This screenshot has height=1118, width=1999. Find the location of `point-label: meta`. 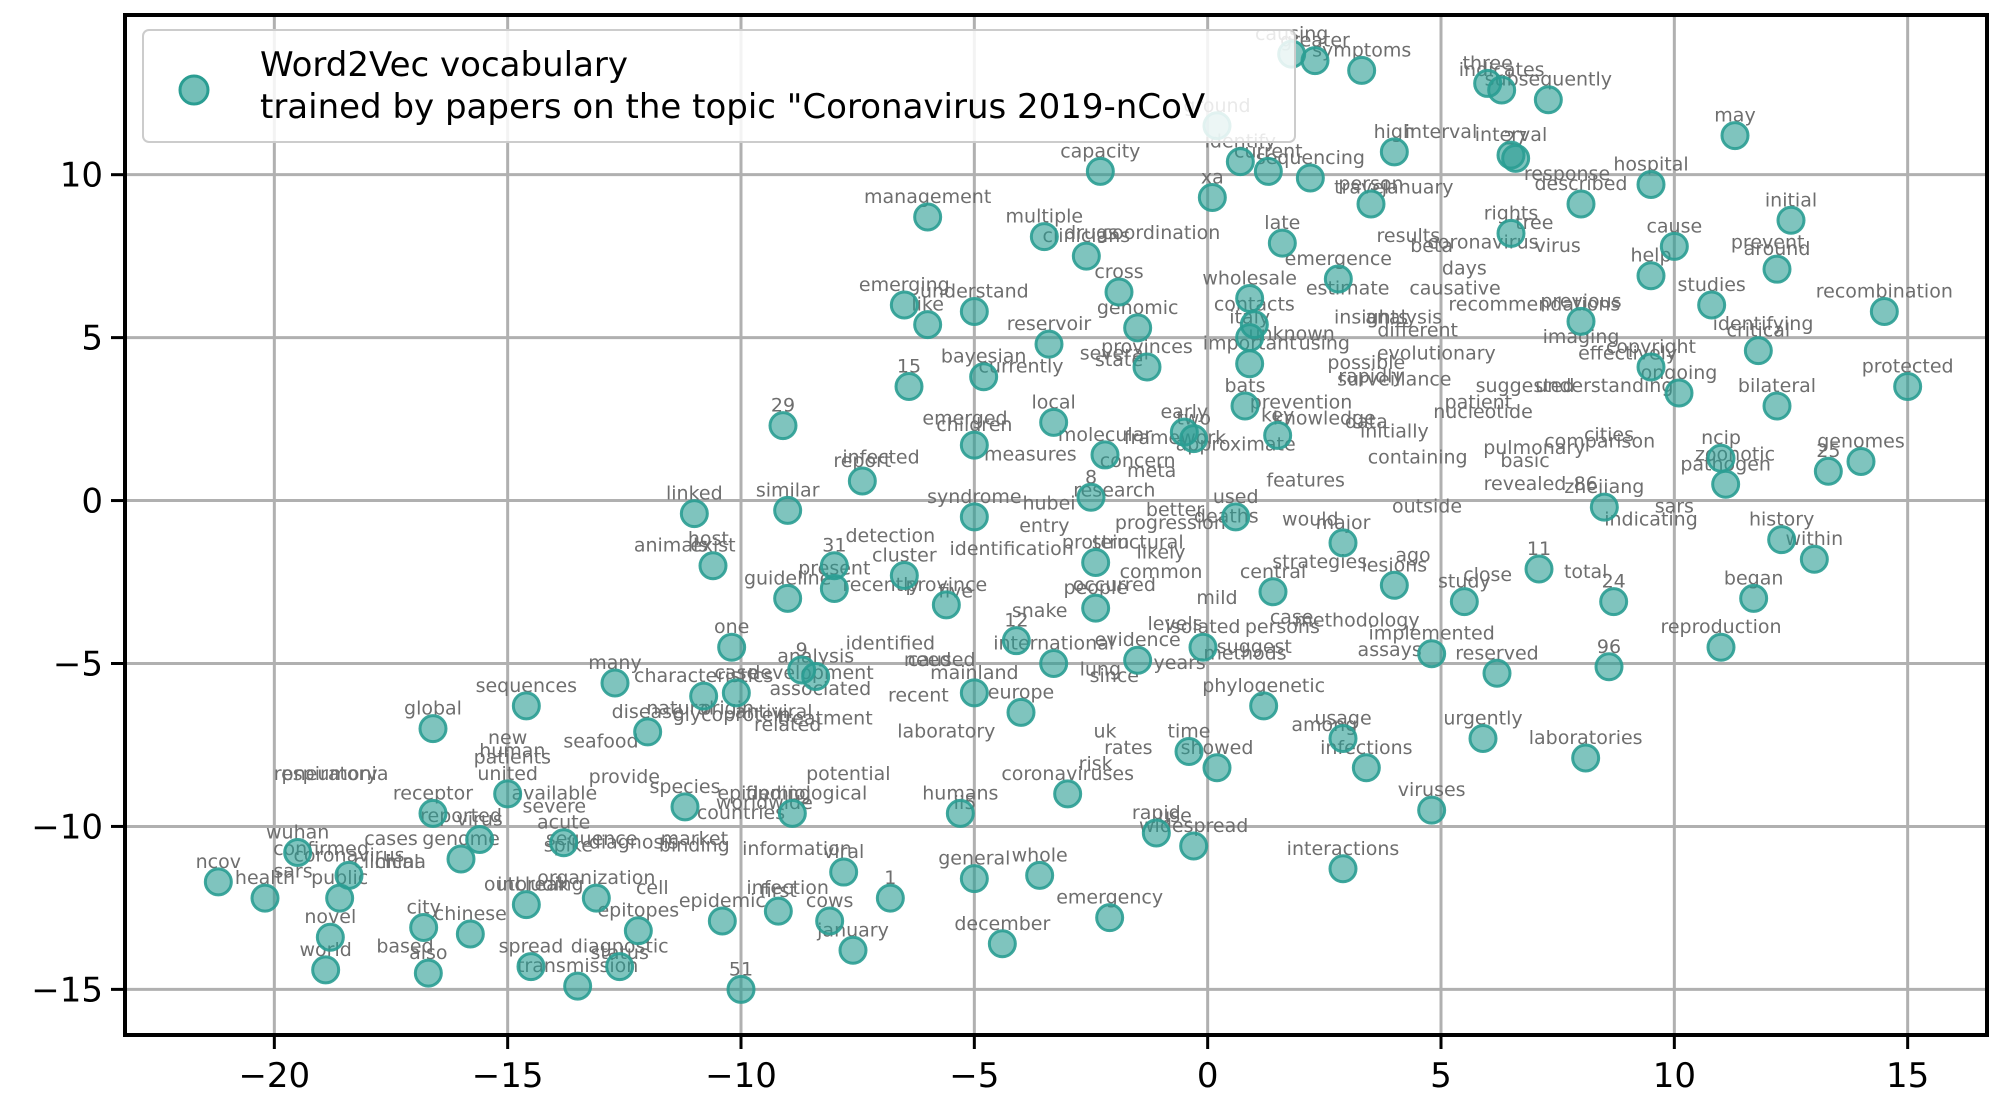

point-label: meta is located at coordinates (1151, 471).